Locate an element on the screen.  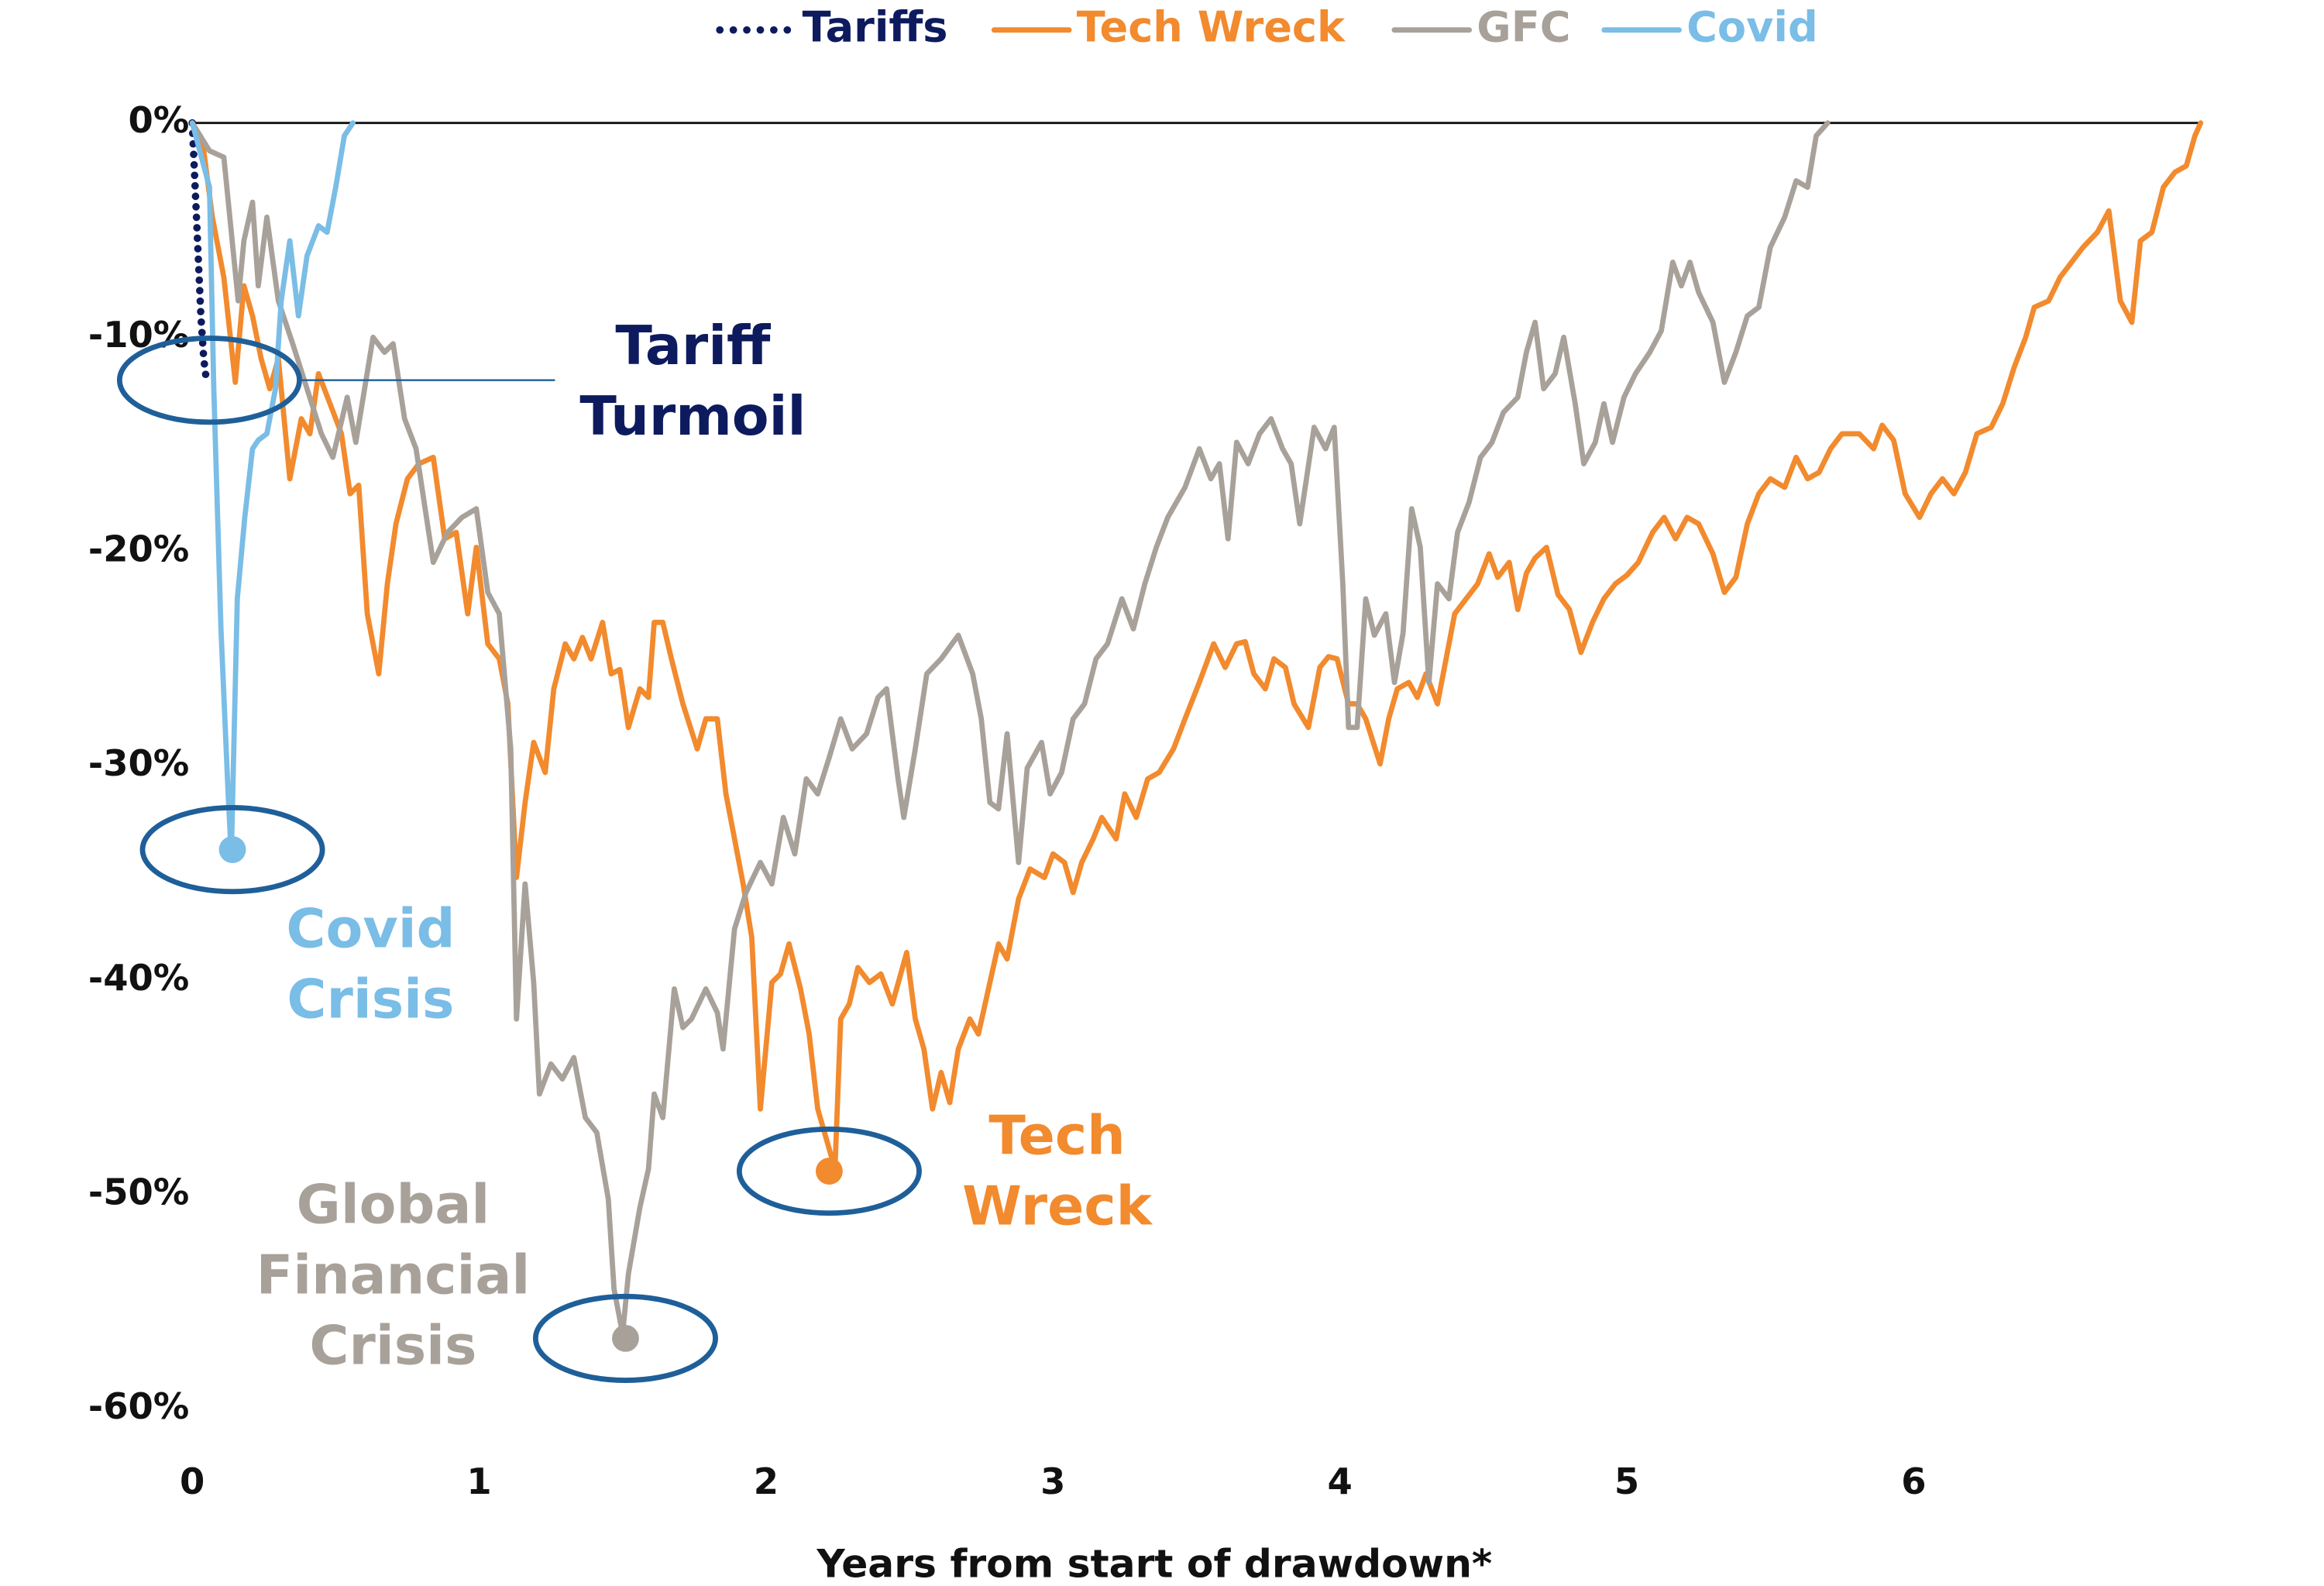
x-tick-label: 0 is located at coordinates (192, 1481).